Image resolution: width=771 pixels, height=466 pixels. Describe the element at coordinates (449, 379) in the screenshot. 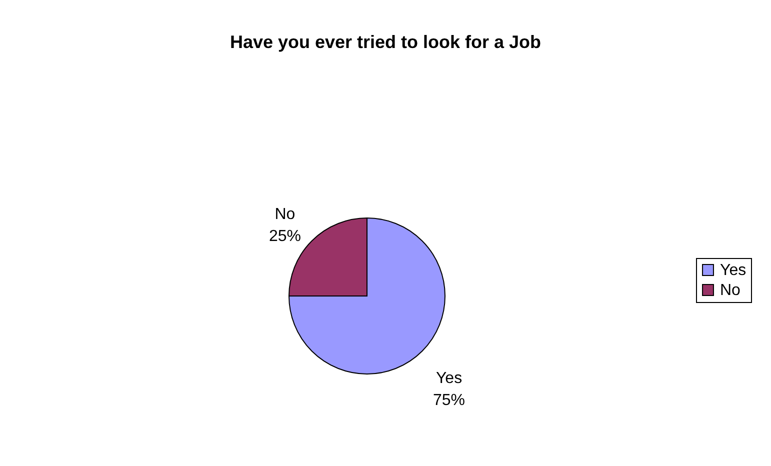

I see `slice-label: Yes` at that location.